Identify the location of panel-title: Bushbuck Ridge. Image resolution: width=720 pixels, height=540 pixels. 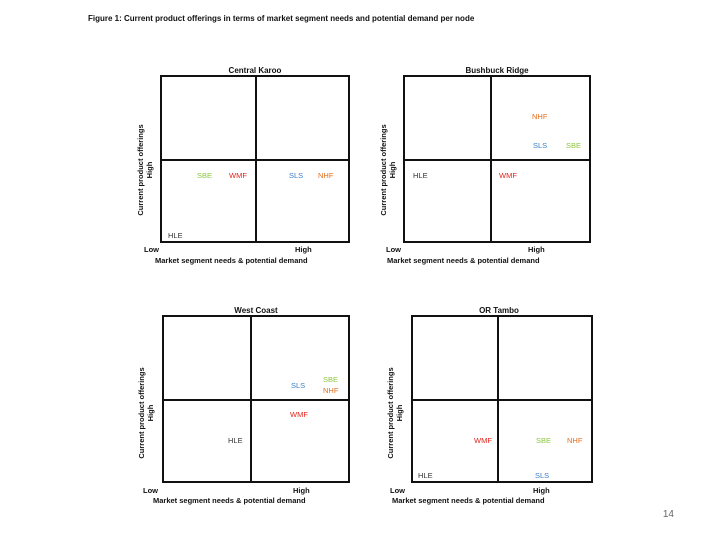
(497, 70).